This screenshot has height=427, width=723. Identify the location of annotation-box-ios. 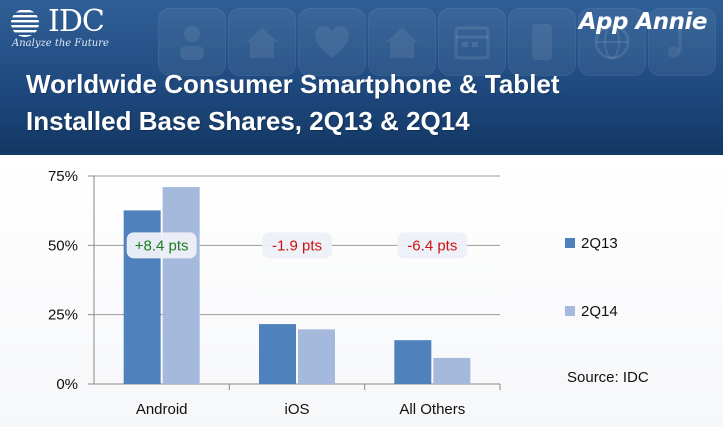
(297, 245).